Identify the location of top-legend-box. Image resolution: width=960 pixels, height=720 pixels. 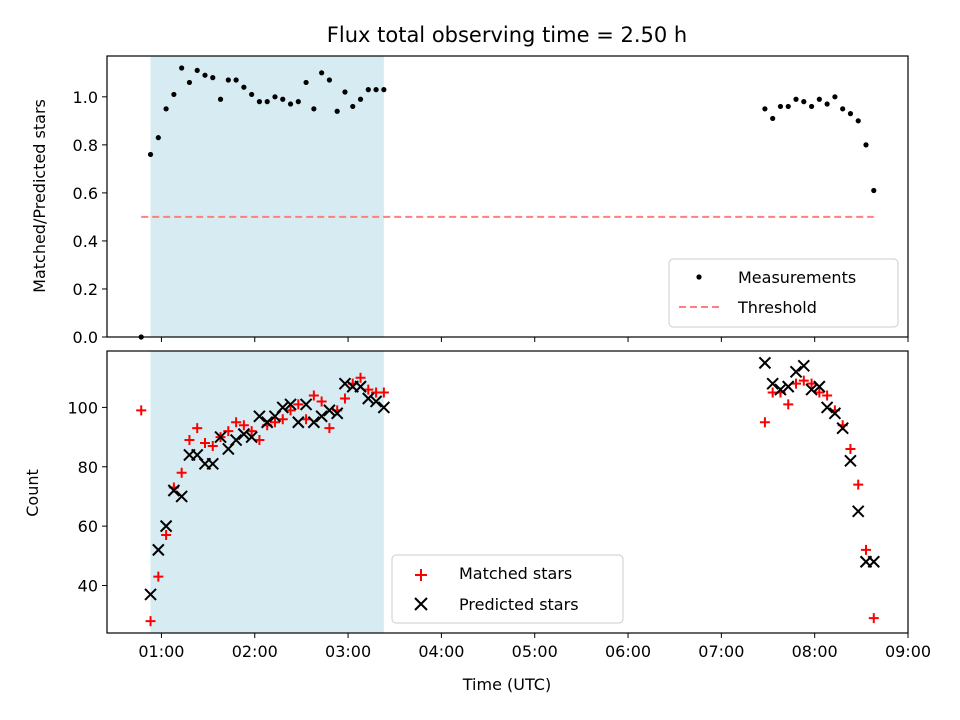
(783, 293).